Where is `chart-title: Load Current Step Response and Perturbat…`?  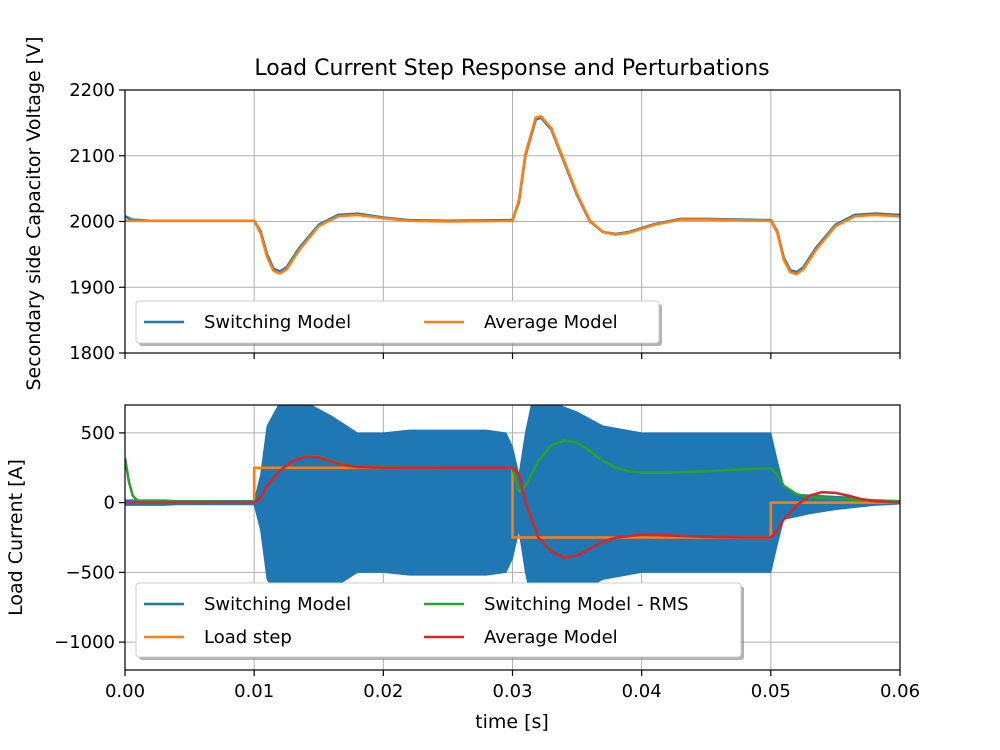
chart-title: Load Current Step Response and Perturbat… is located at coordinates (511, 68).